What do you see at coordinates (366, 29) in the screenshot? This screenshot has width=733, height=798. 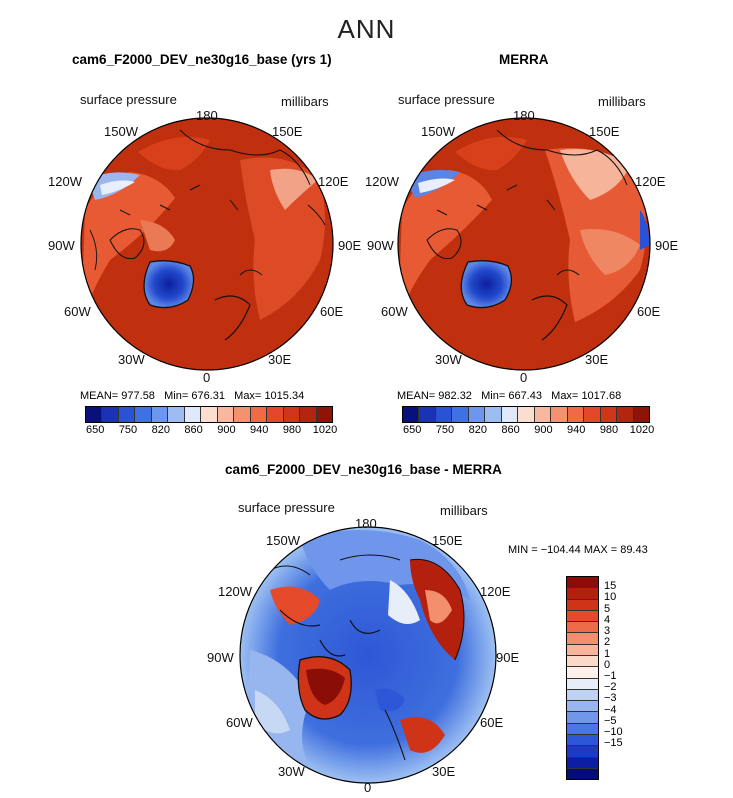 I see `figure-title: ANN` at bounding box center [366, 29].